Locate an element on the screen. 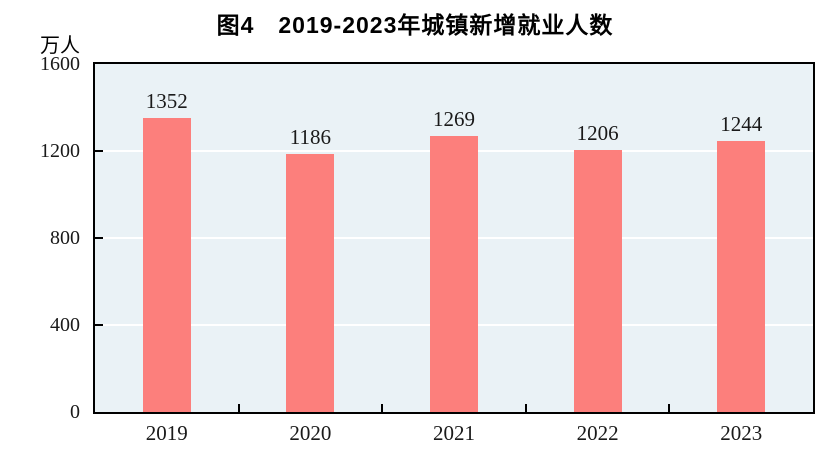  bar-2021 is located at coordinates (454, 274).